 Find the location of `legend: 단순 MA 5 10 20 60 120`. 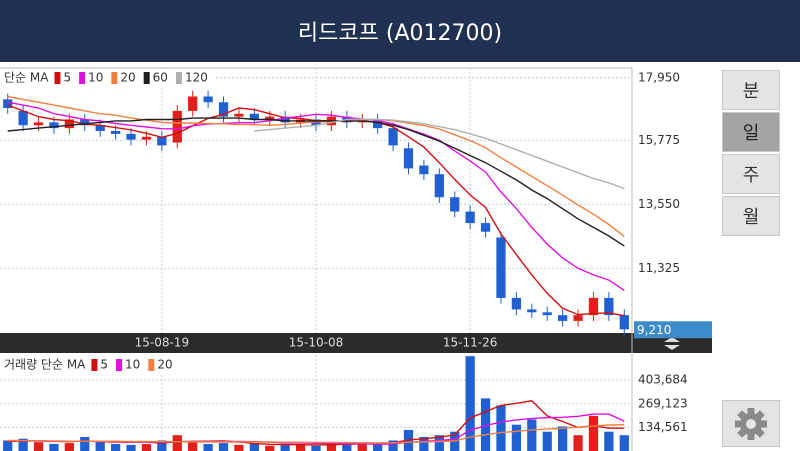

legend: 단순 MA 5 10 20 60 120 is located at coordinates (108, 78).